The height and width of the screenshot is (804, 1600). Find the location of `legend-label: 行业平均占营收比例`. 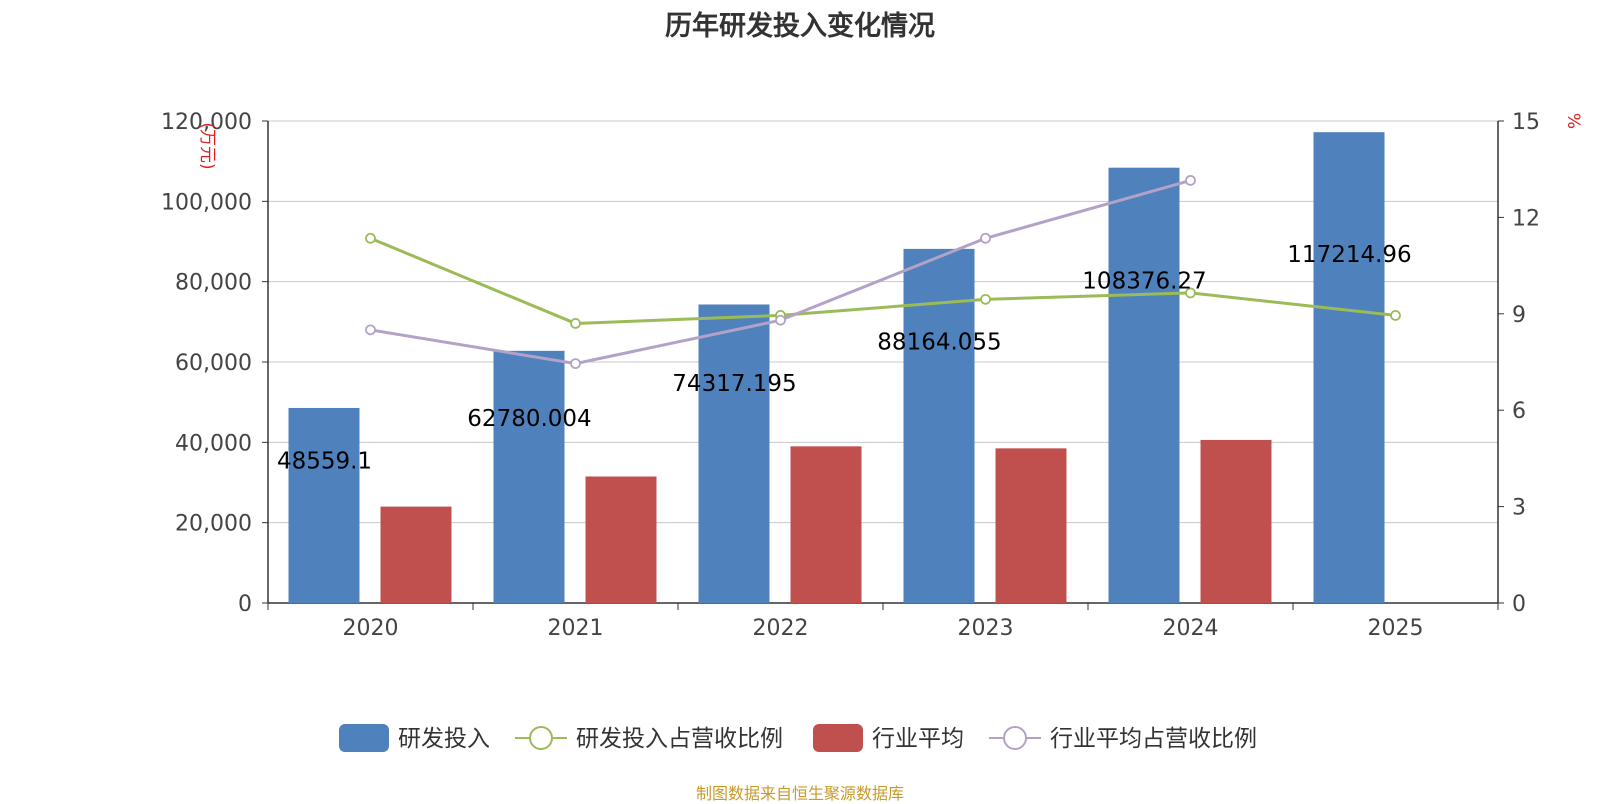

legend-label: 行业平均占营收比例 is located at coordinates (1153, 739).